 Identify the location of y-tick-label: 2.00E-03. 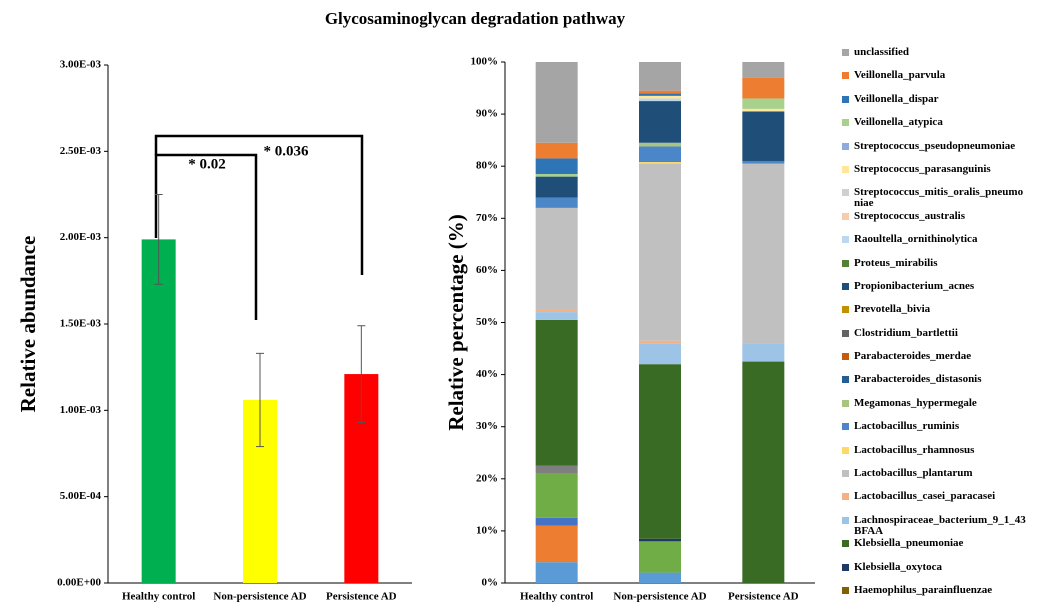
(81, 237).